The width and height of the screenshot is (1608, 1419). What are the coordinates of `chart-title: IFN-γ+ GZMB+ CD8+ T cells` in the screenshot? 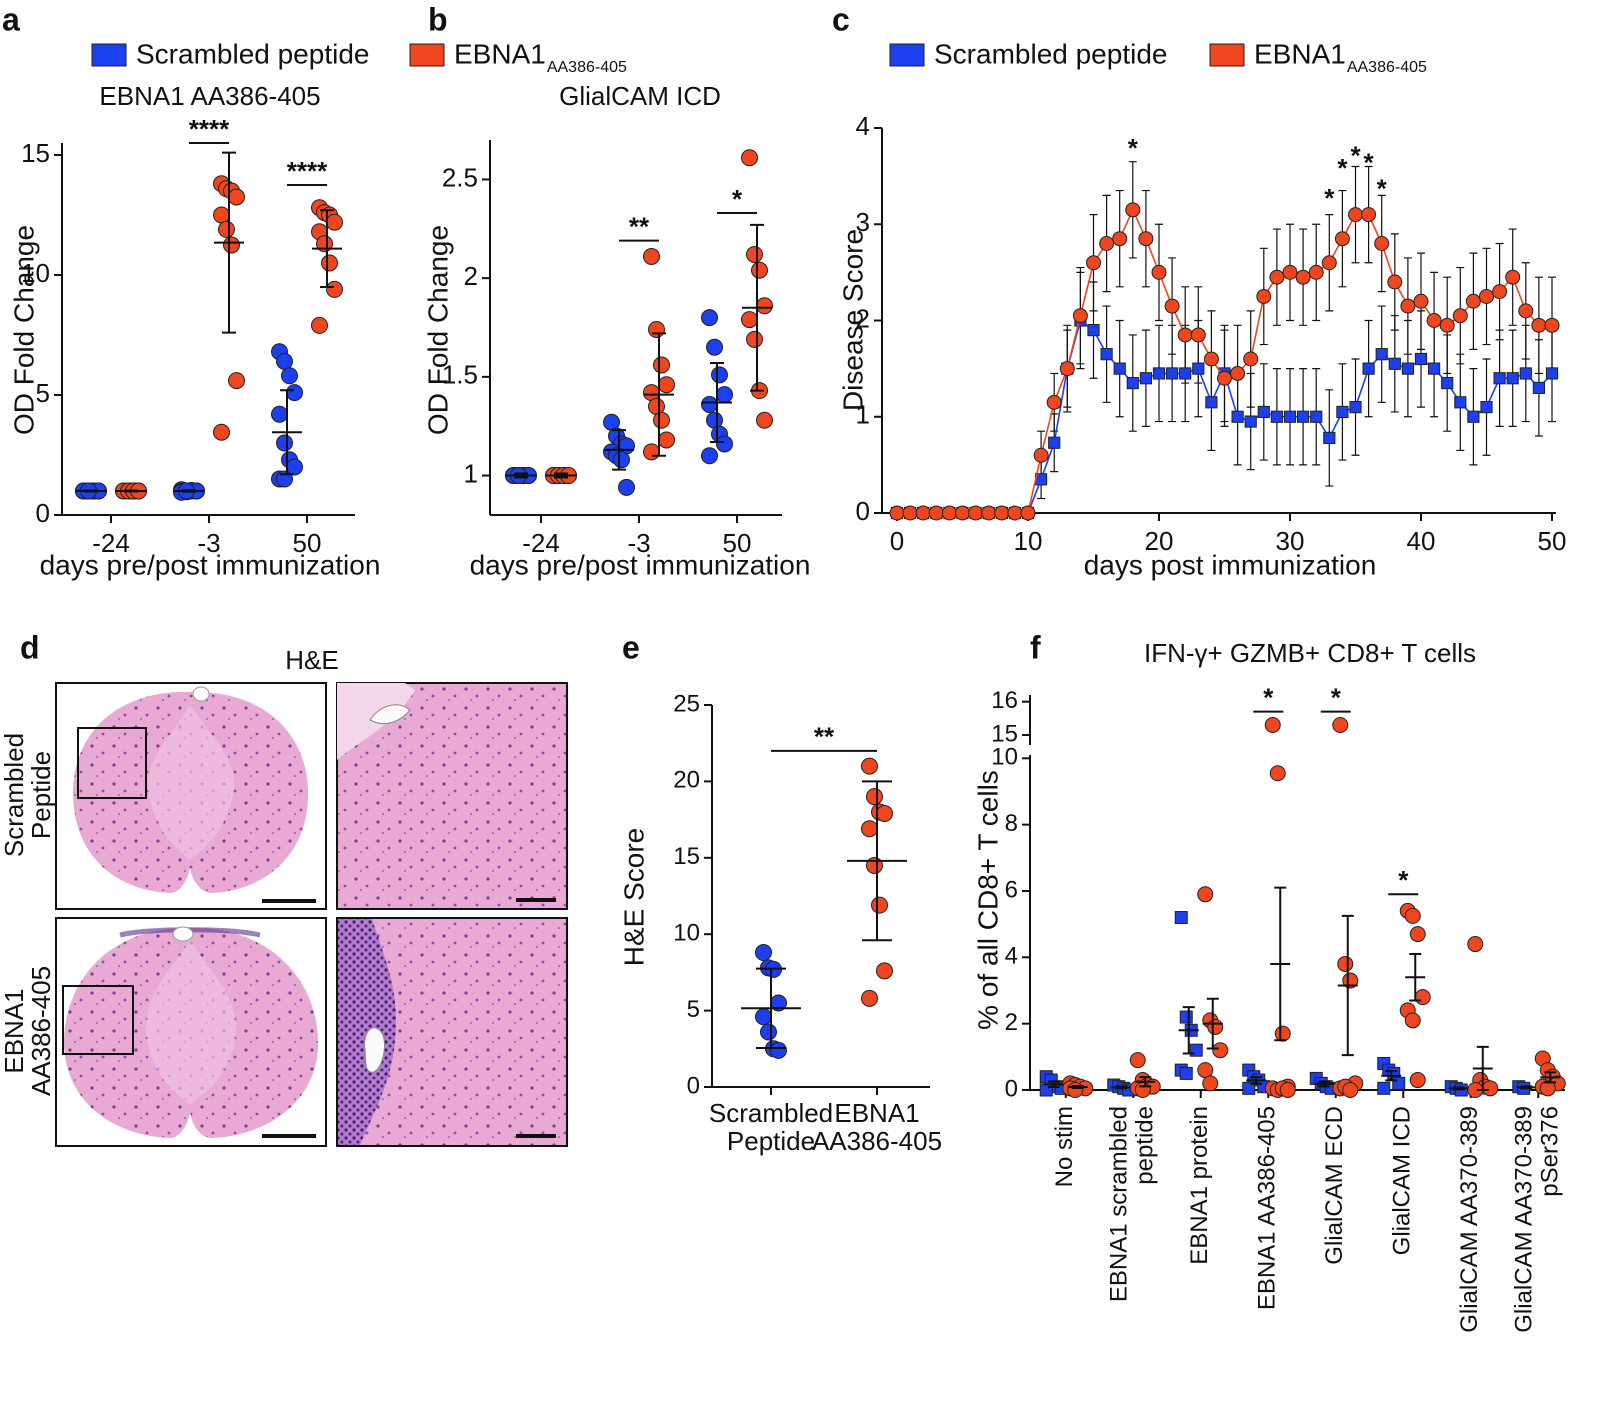 It's located at (1310, 653).